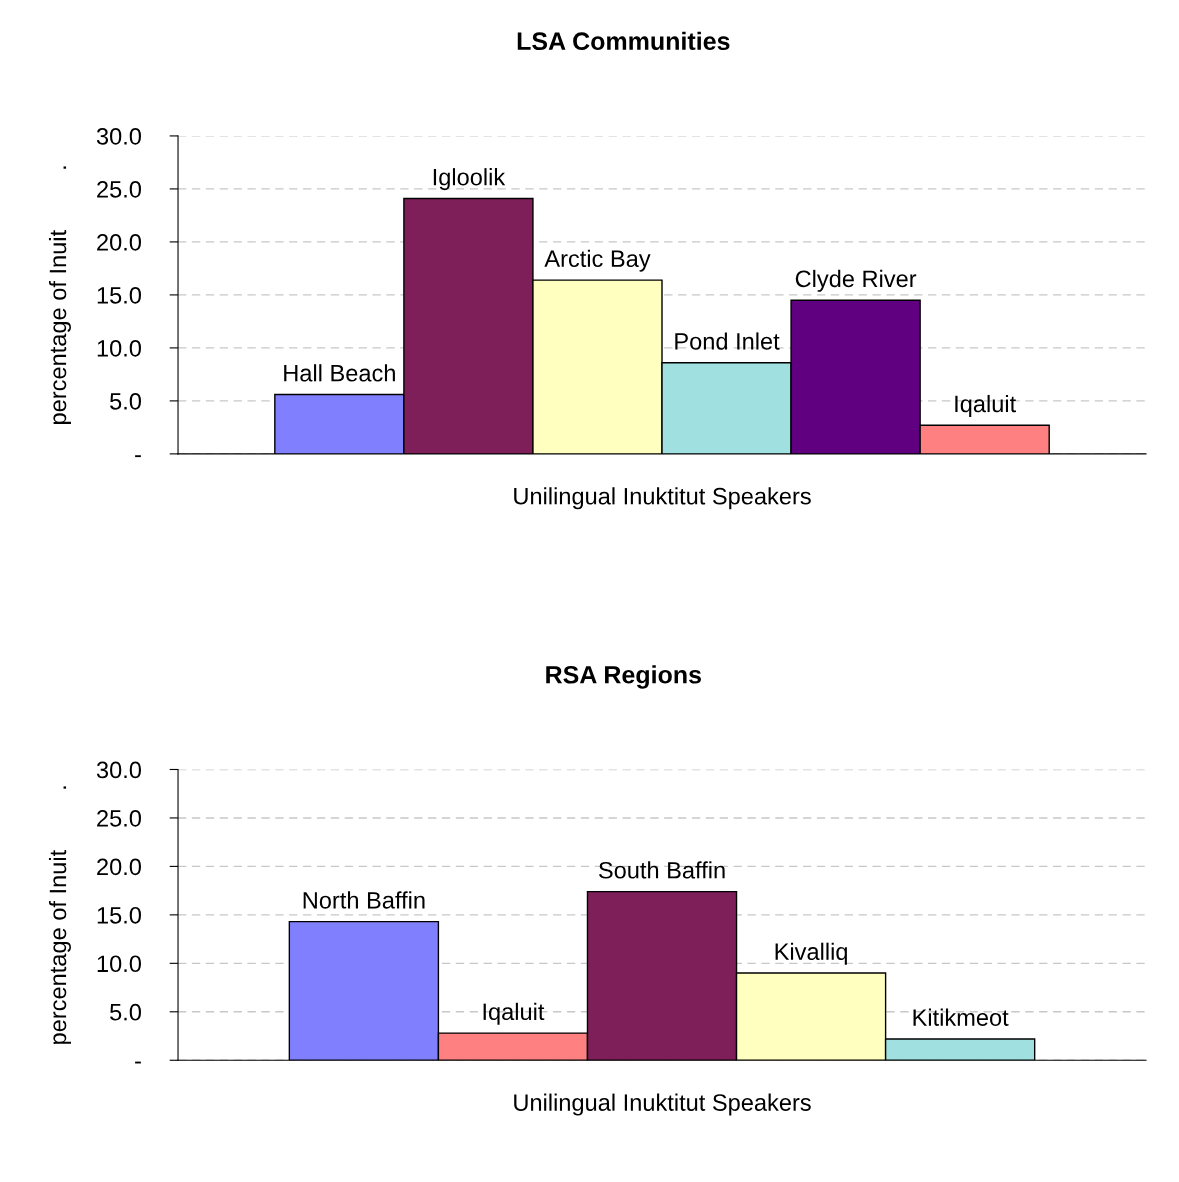 The image size is (1179, 1182). Describe the element at coordinates (339, 373) in the screenshot. I see `series-label: Hall Beach` at that location.